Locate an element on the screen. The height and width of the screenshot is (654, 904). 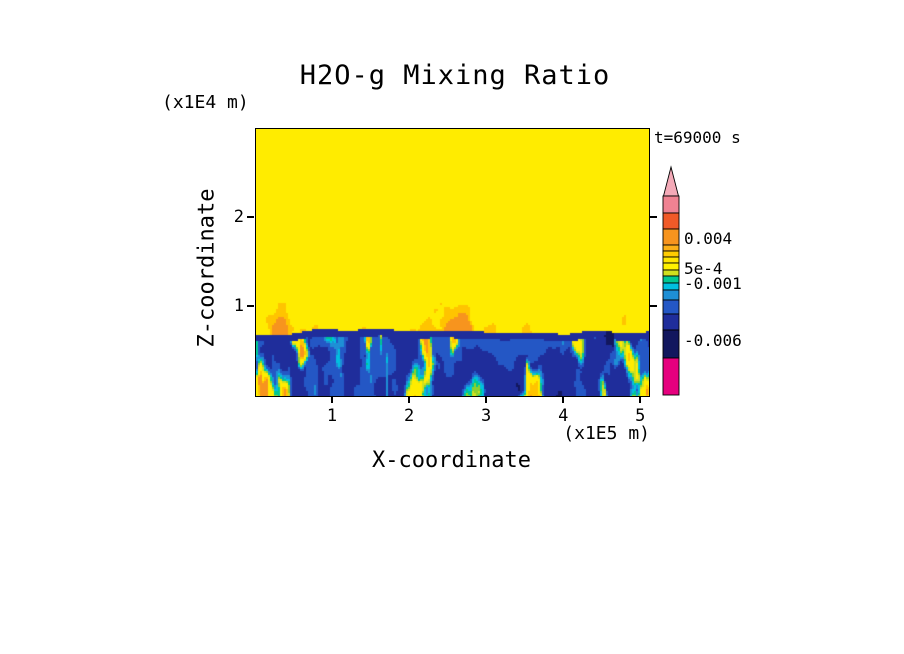
x-tick-label: 3 is located at coordinates (486, 416).